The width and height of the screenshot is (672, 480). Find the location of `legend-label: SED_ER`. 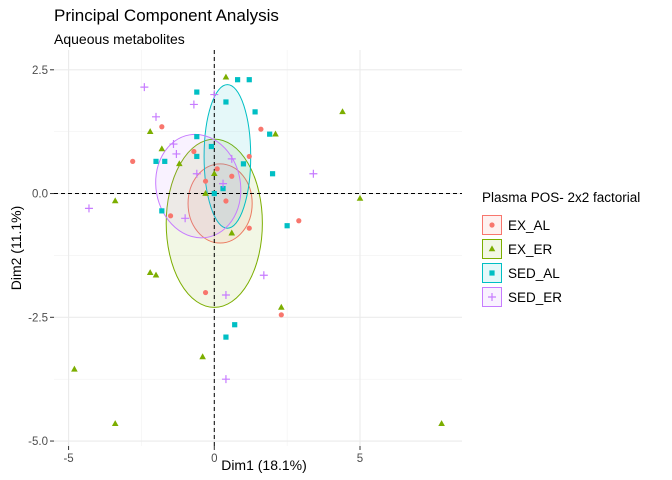

legend-label: SED_ER is located at coordinates (535, 297).